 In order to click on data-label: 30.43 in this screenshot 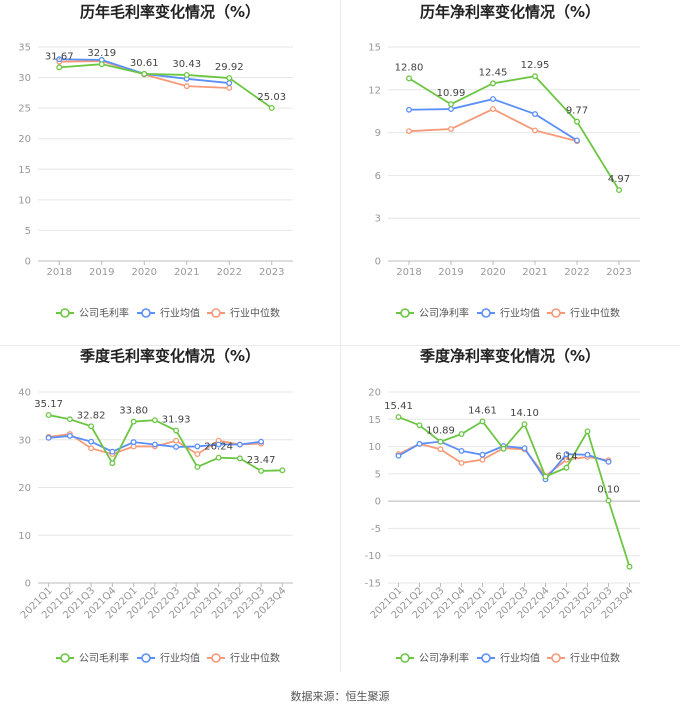, I will do `click(186, 64)`.